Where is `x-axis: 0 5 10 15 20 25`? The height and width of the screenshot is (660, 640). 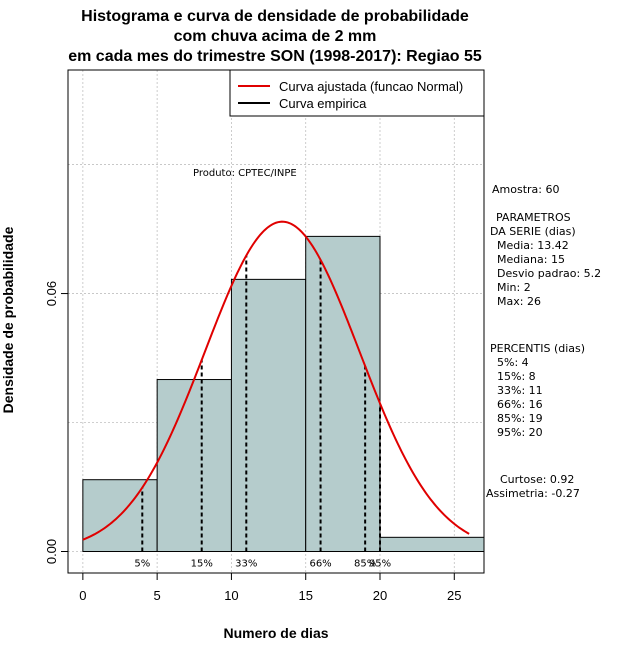 x-axis: 0 5 10 15 20 25 is located at coordinates (270, 587).